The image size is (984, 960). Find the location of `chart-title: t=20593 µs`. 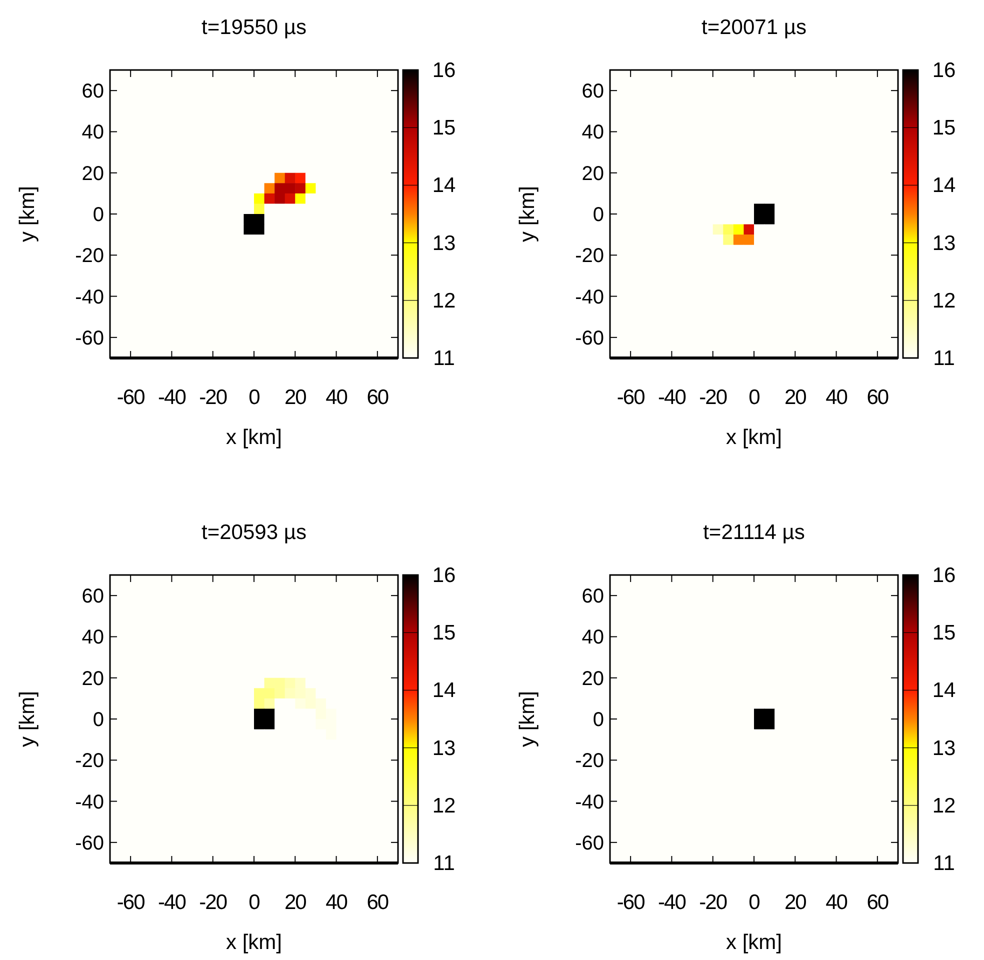

chart-title: t=20593 µs is located at coordinates (254, 532).